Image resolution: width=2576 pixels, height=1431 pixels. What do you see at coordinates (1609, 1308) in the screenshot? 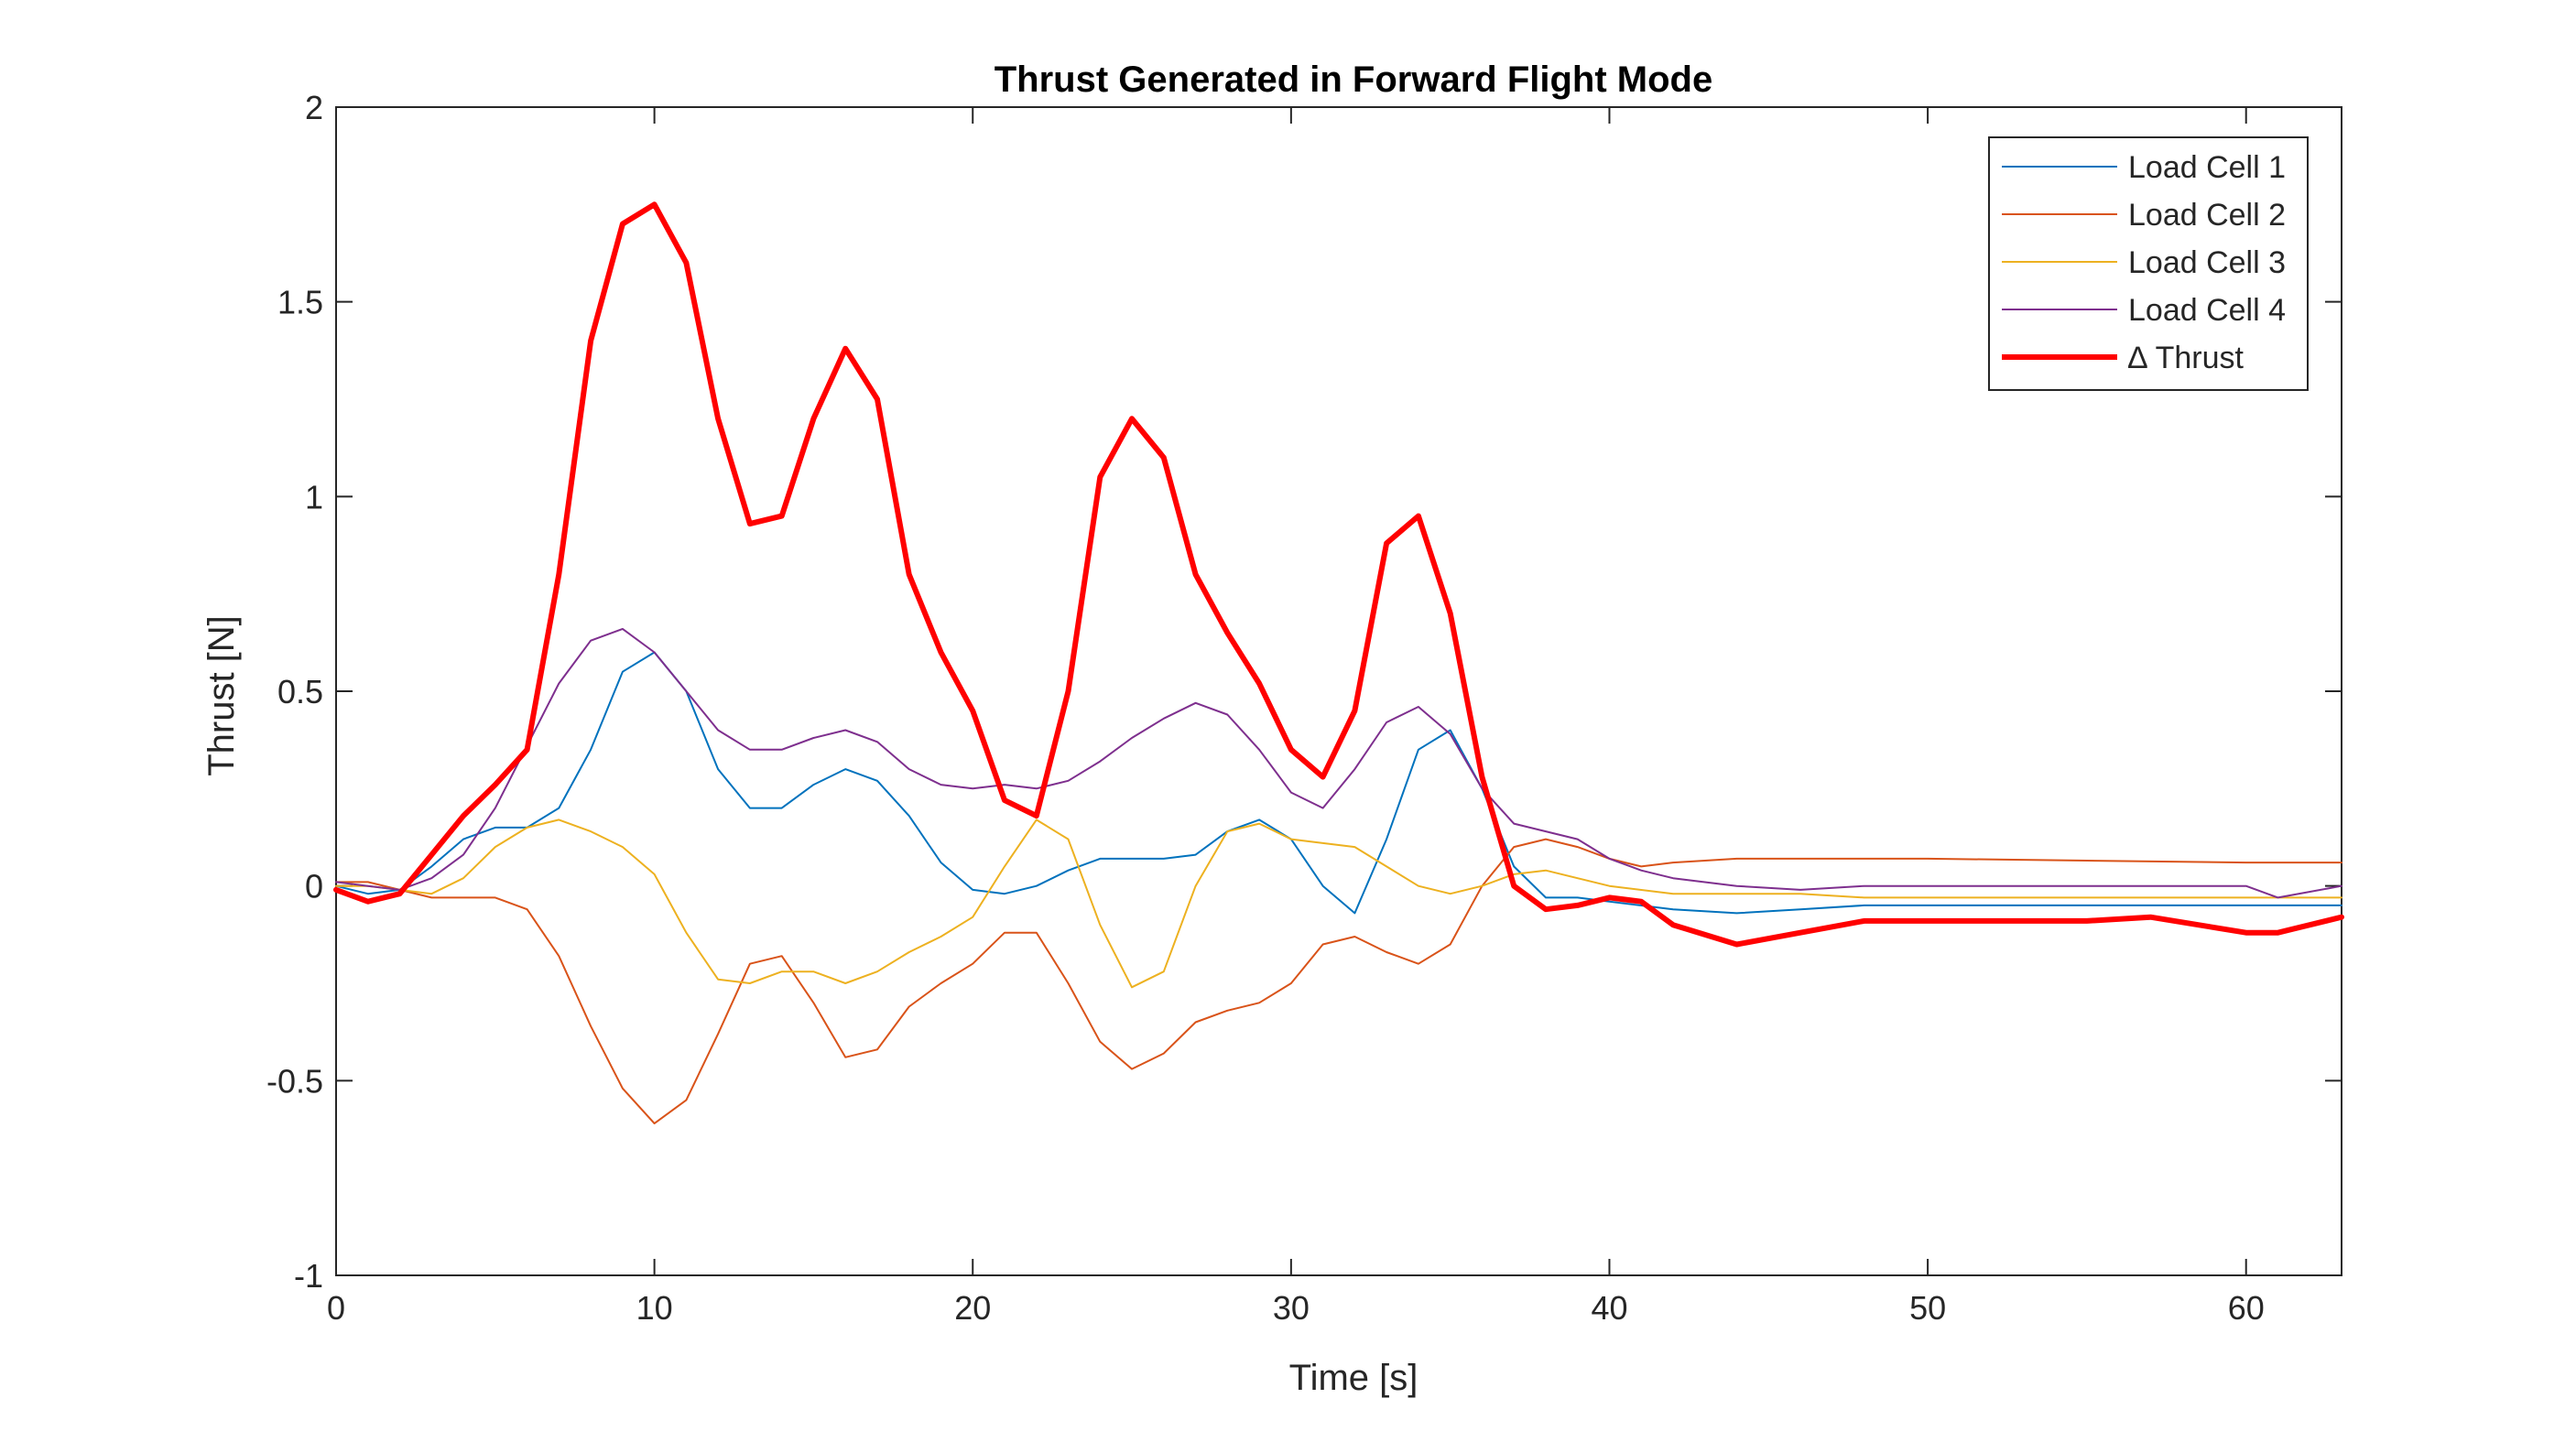
I see `x-tick-label: 40` at bounding box center [1609, 1308].